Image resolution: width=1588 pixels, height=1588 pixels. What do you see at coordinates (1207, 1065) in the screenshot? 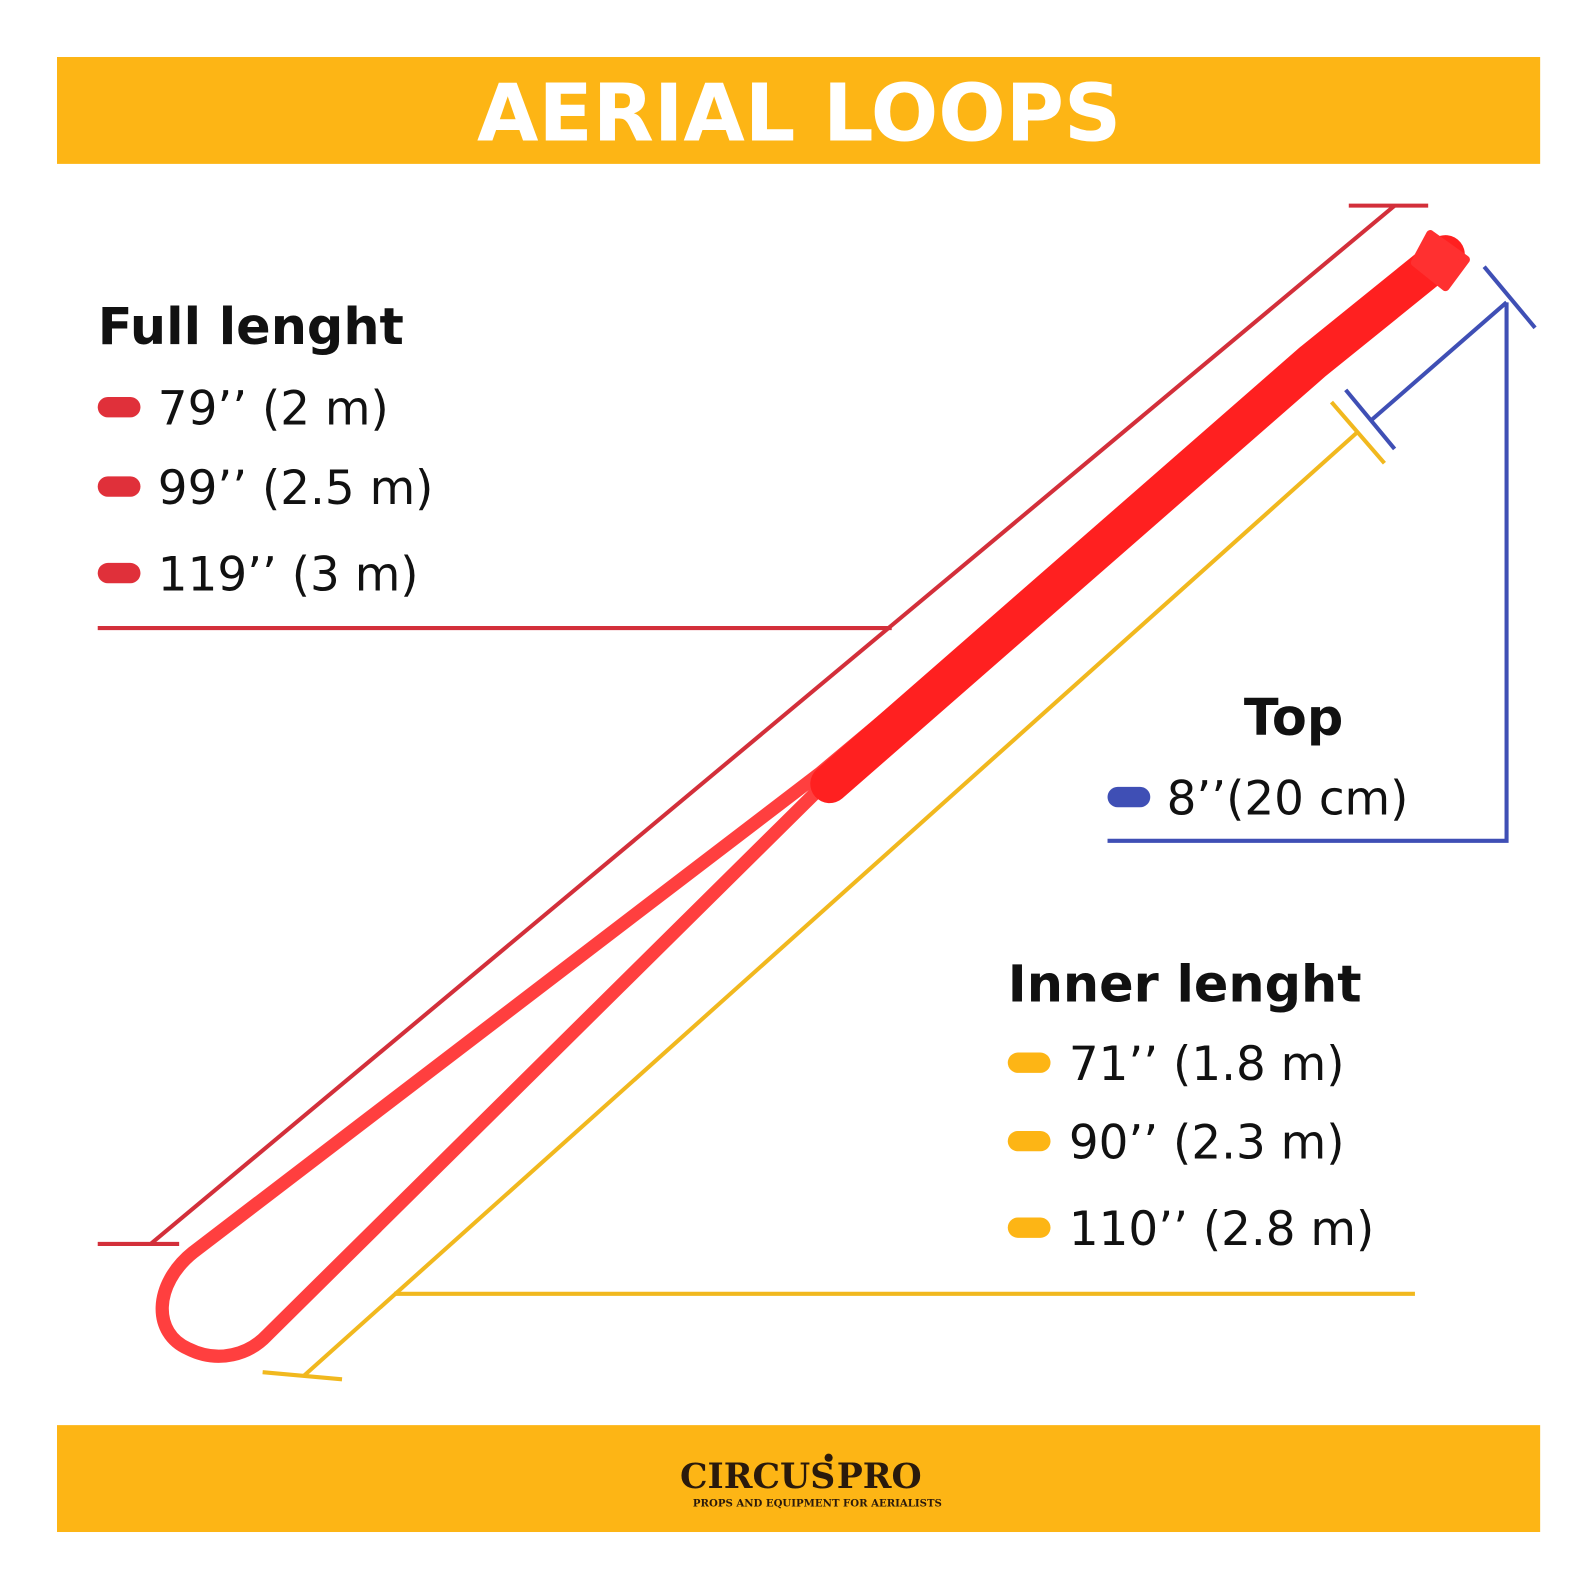
I see `size-option: 71’’ (1.8 m)` at bounding box center [1207, 1065].